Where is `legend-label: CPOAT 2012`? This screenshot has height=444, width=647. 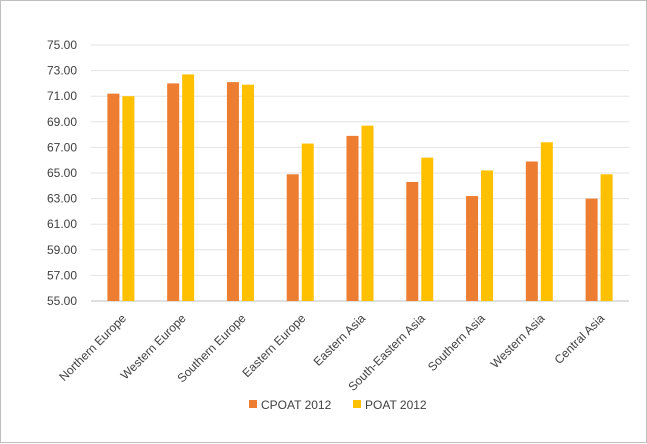 legend-label: CPOAT 2012 is located at coordinates (296, 405).